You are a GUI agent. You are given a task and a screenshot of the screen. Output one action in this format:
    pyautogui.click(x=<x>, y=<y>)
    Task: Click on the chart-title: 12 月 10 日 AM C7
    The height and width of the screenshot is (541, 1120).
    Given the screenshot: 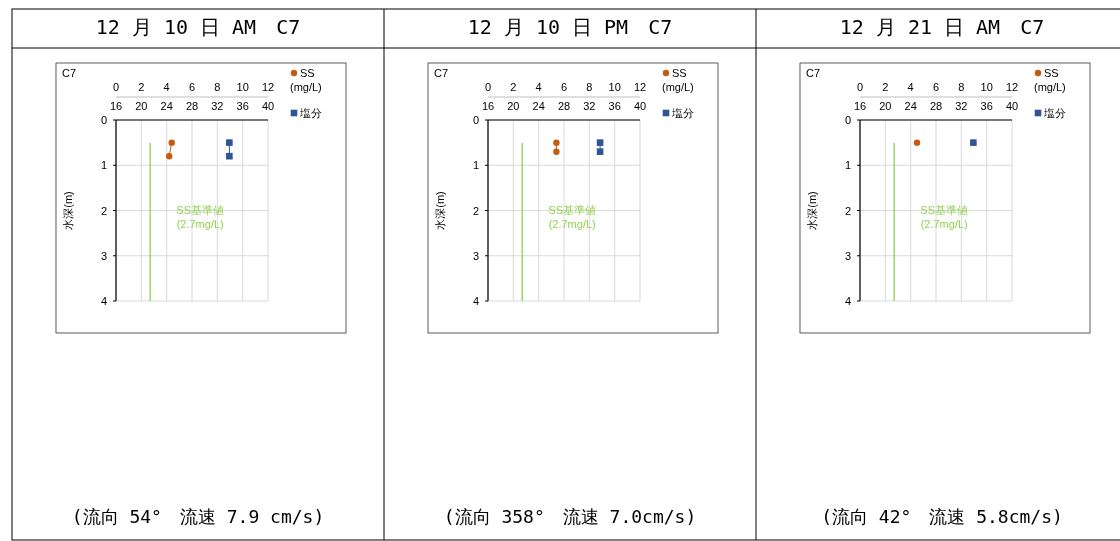 What is the action you would take?
    pyautogui.click(x=198, y=27)
    